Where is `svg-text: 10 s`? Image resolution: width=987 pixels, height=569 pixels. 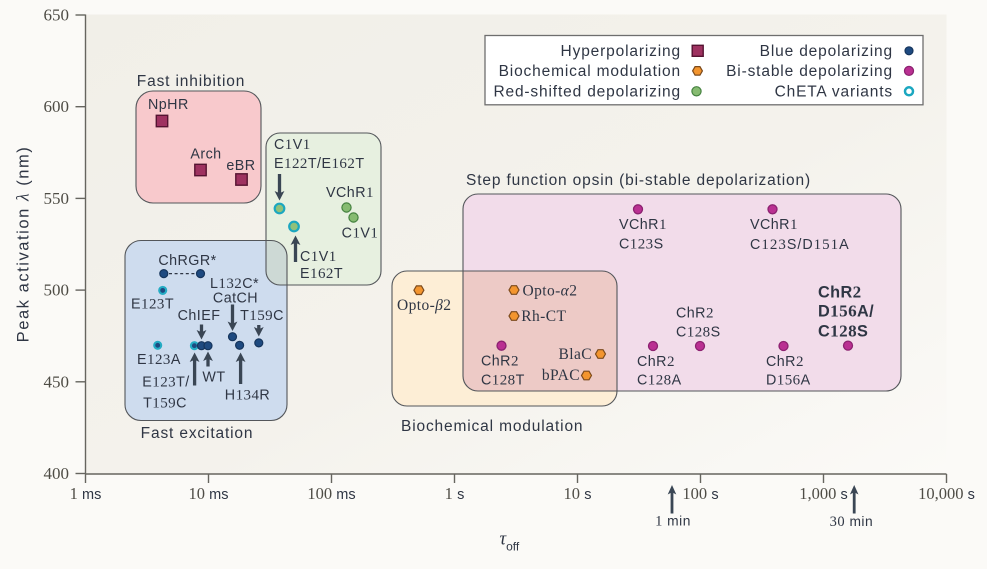
svg-text: 10 s is located at coordinates (578, 493).